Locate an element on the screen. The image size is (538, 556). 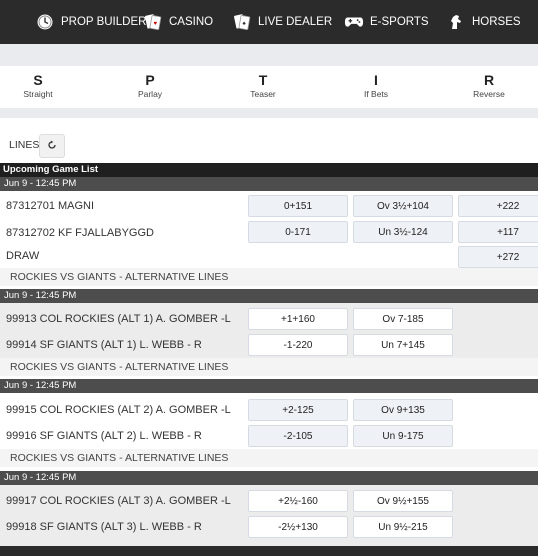
total-odds-button: Un 3½-124 is located at coordinates (403, 232).